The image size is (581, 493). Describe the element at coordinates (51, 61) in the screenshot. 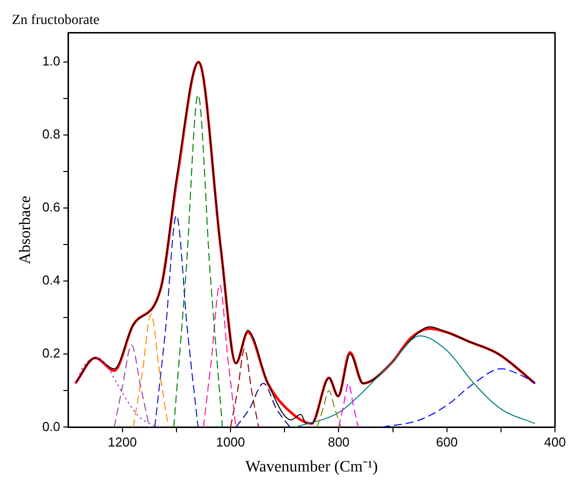

I see `y-tick-label: 1.0` at that location.